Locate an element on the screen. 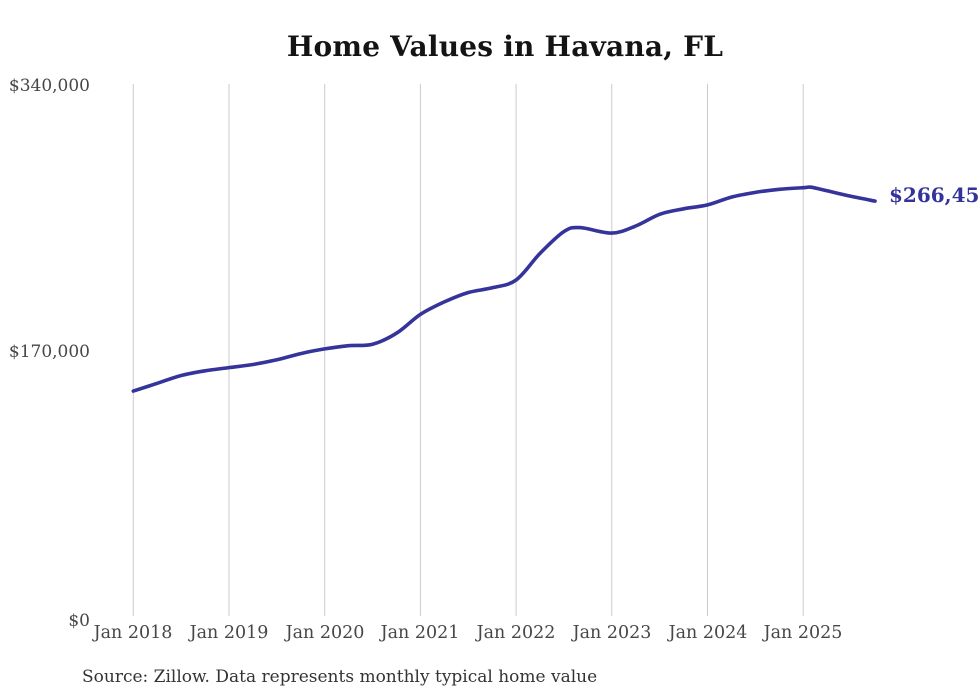 This screenshot has width=980, height=699. current-value-label: $266,458 is located at coordinates (934, 195).